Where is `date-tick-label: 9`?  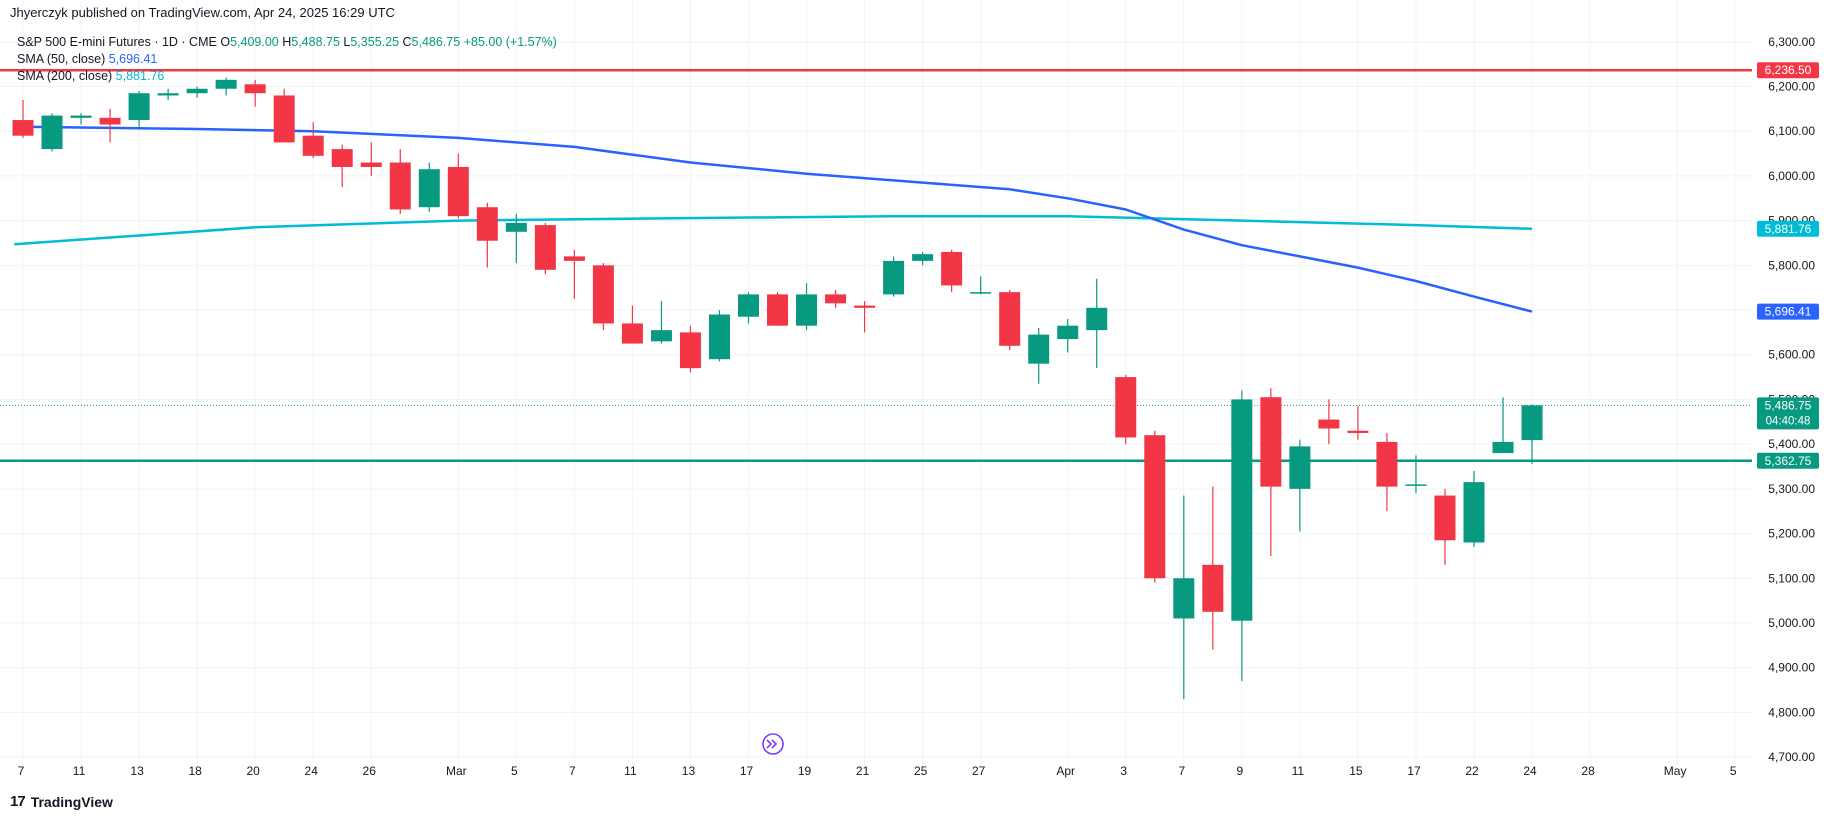 date-tick-label: 9 is located at coordinates (1239, 771).